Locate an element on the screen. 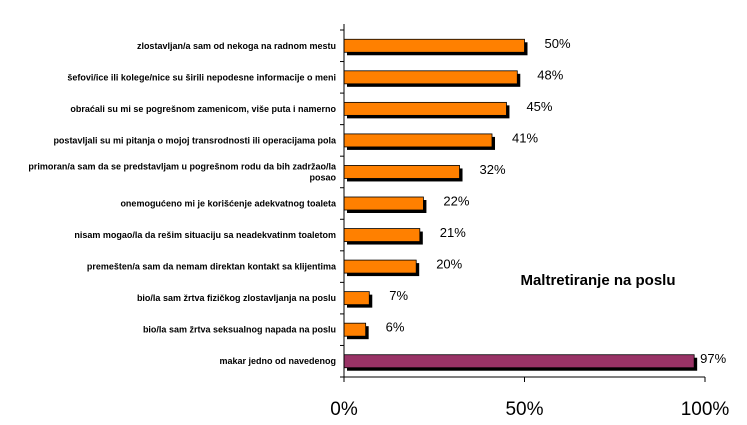  value-label: 6% is located at coordinates (395, 327).